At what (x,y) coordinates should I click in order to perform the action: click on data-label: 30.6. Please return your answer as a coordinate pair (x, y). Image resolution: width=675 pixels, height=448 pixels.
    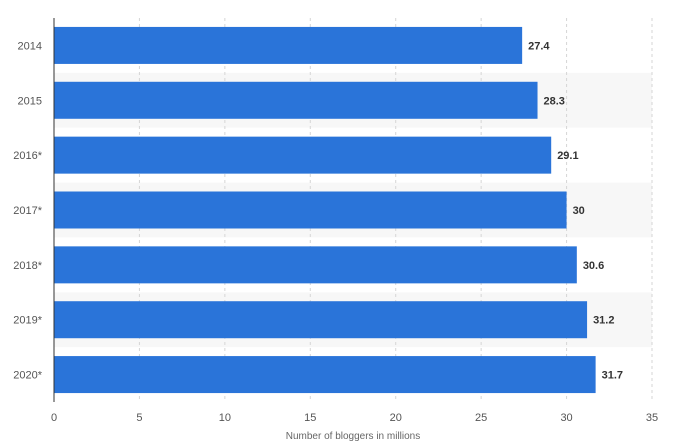
    Looking at the image, I should click on (593, 266).